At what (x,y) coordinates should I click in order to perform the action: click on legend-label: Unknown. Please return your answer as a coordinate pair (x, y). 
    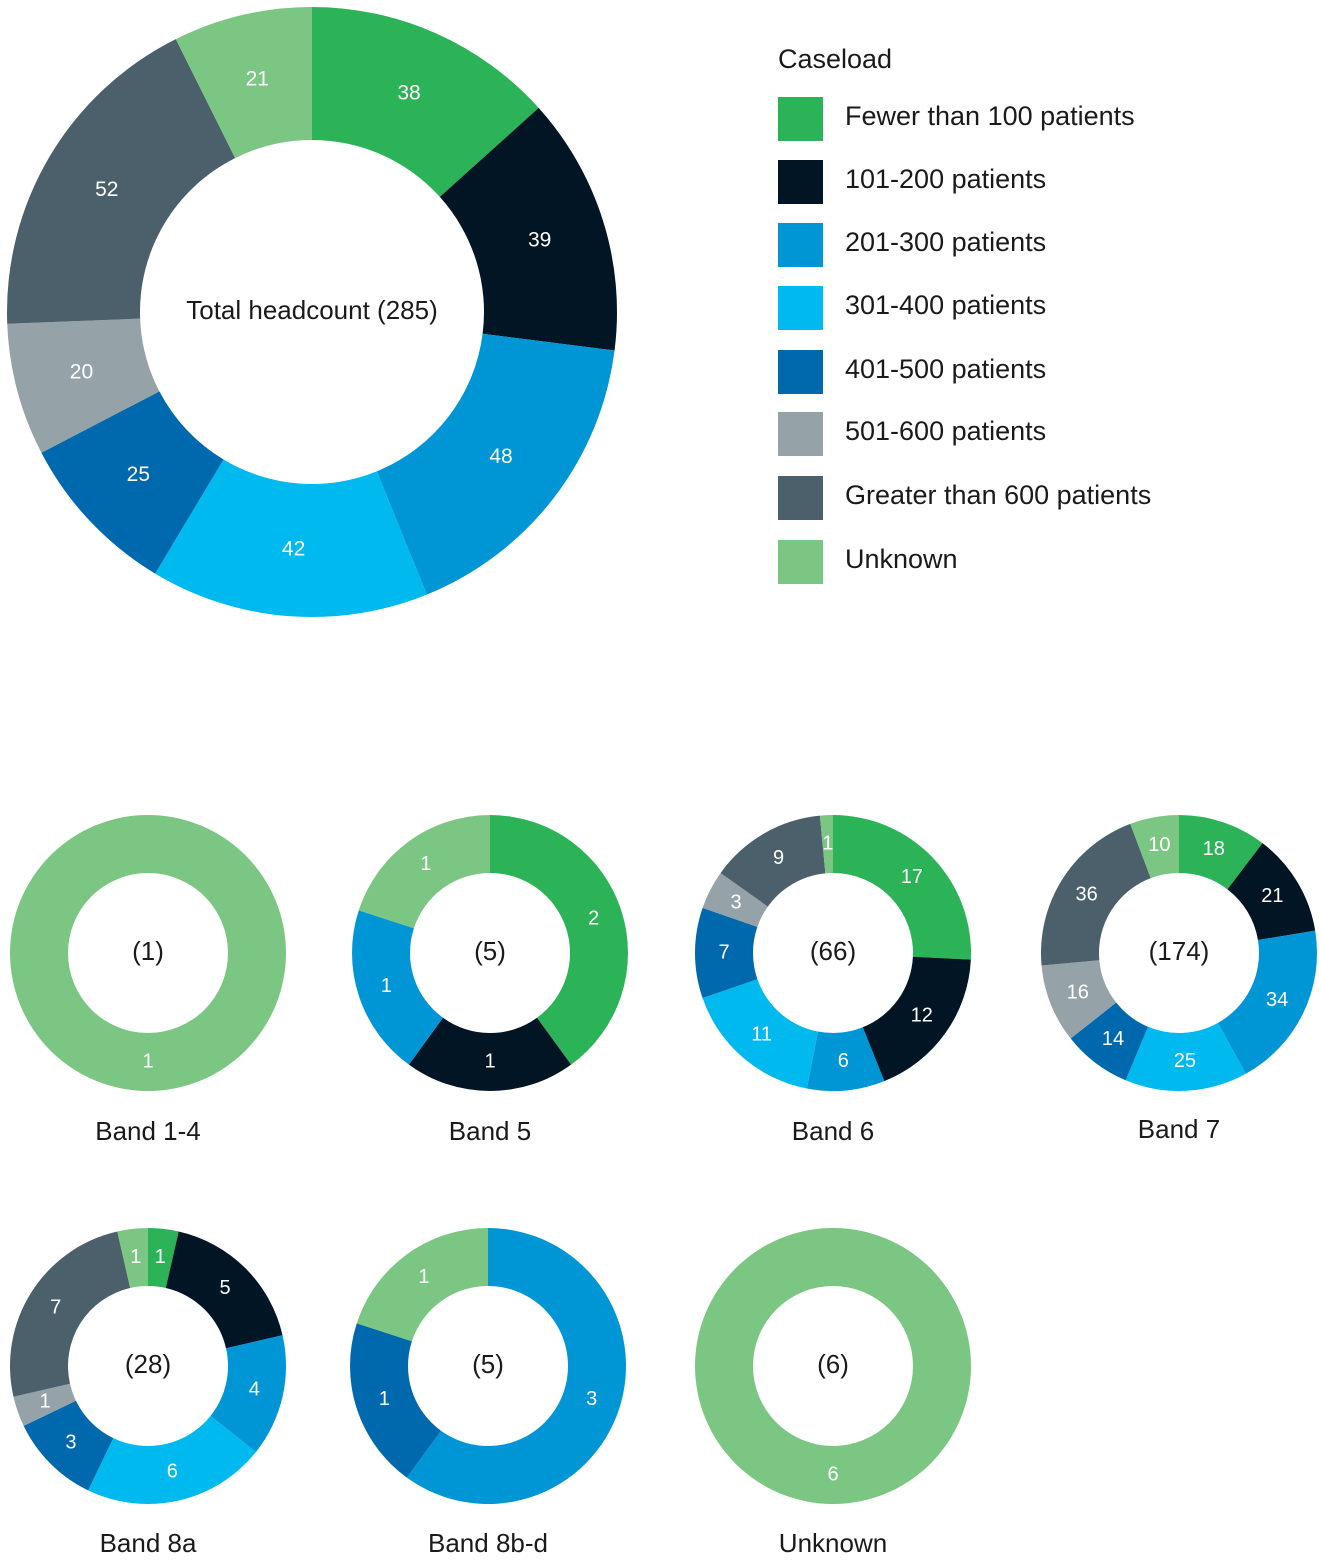
    Looking at the image, I should click on (901, 559).